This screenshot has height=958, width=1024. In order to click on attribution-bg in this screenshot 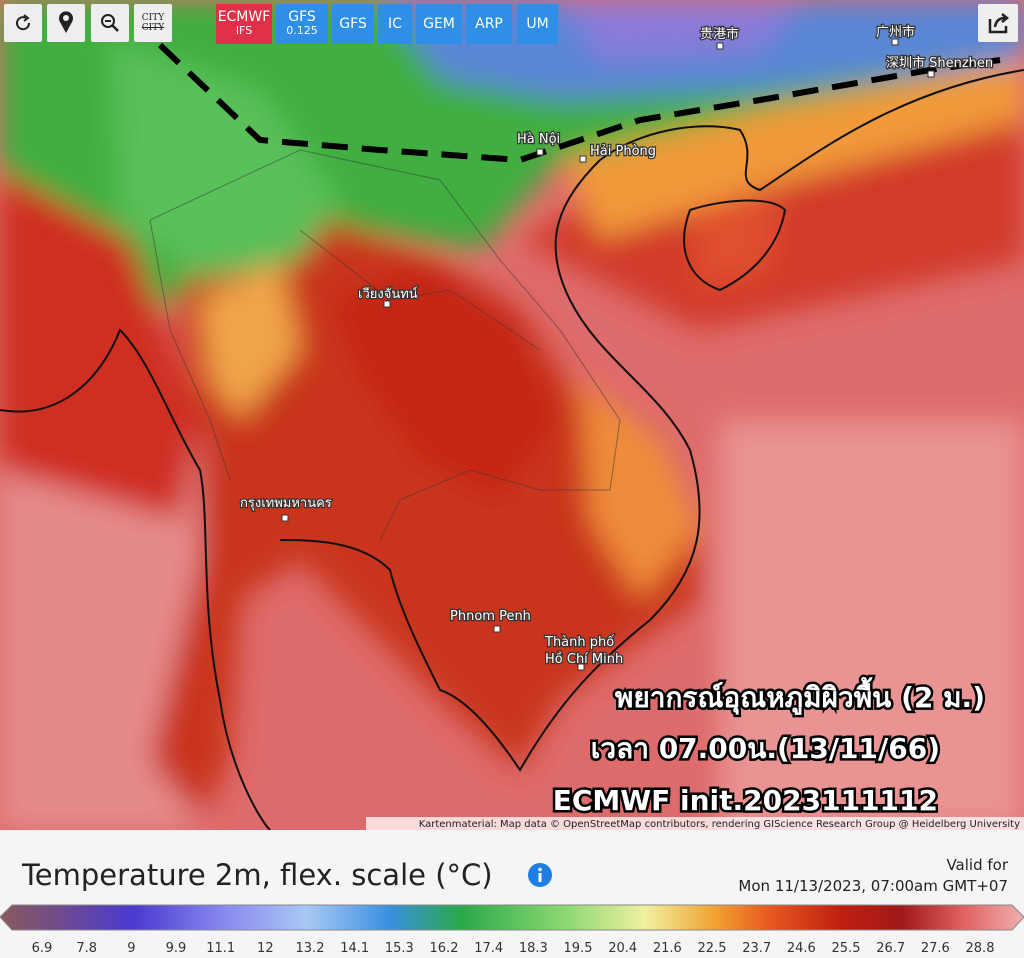, I will do `click(695, 823)`.